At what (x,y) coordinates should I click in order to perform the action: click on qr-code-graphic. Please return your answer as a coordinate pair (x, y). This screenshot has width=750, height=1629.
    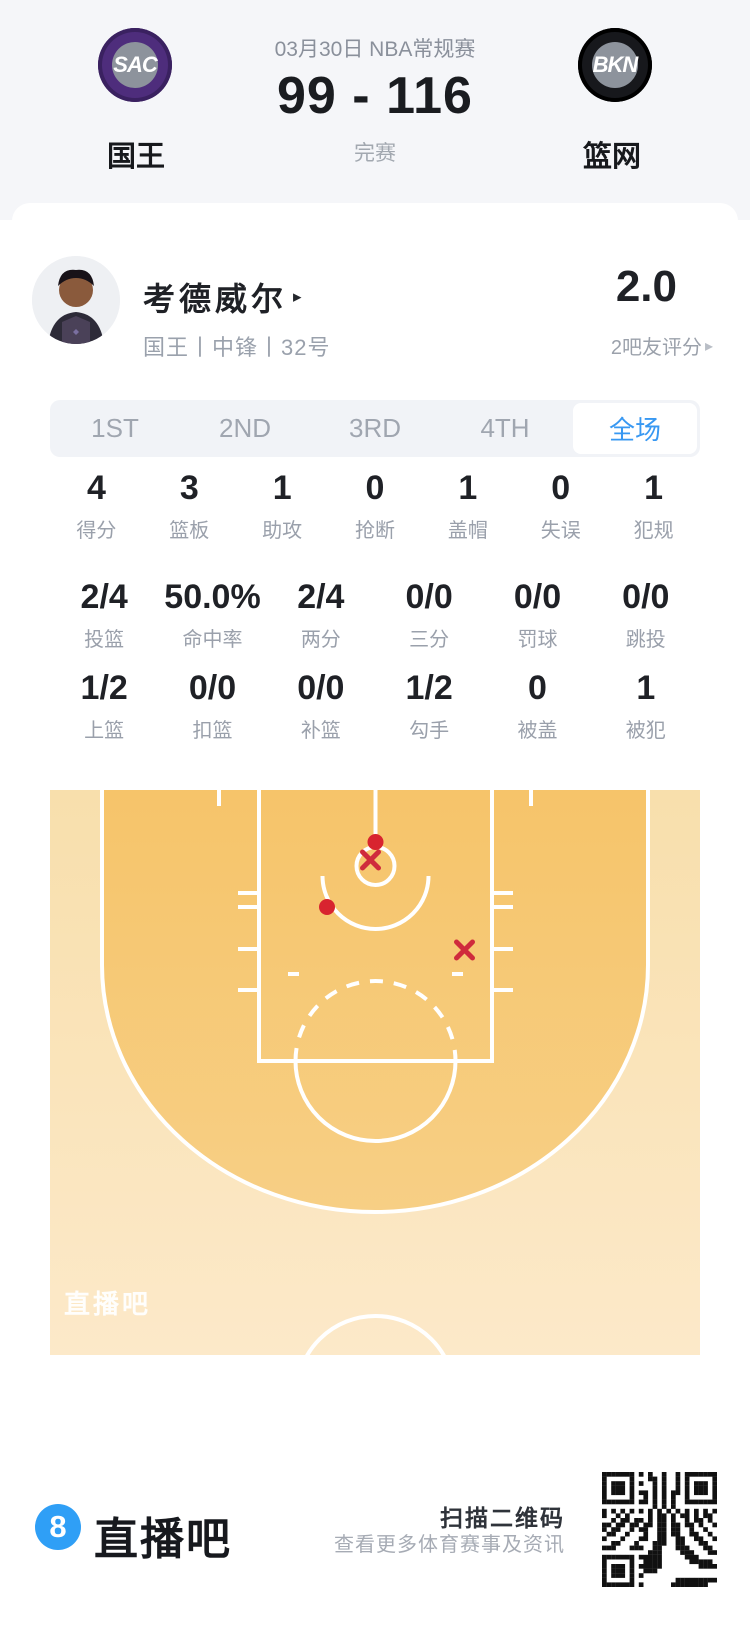
    Looking at the image, I should click on (660, 1530).